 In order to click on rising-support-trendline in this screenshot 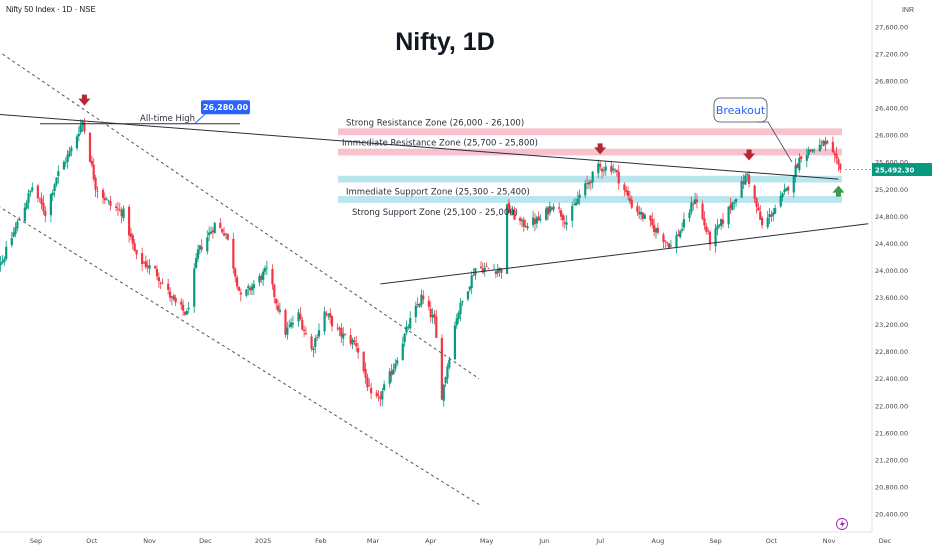, I will do `click(624, 254)`.